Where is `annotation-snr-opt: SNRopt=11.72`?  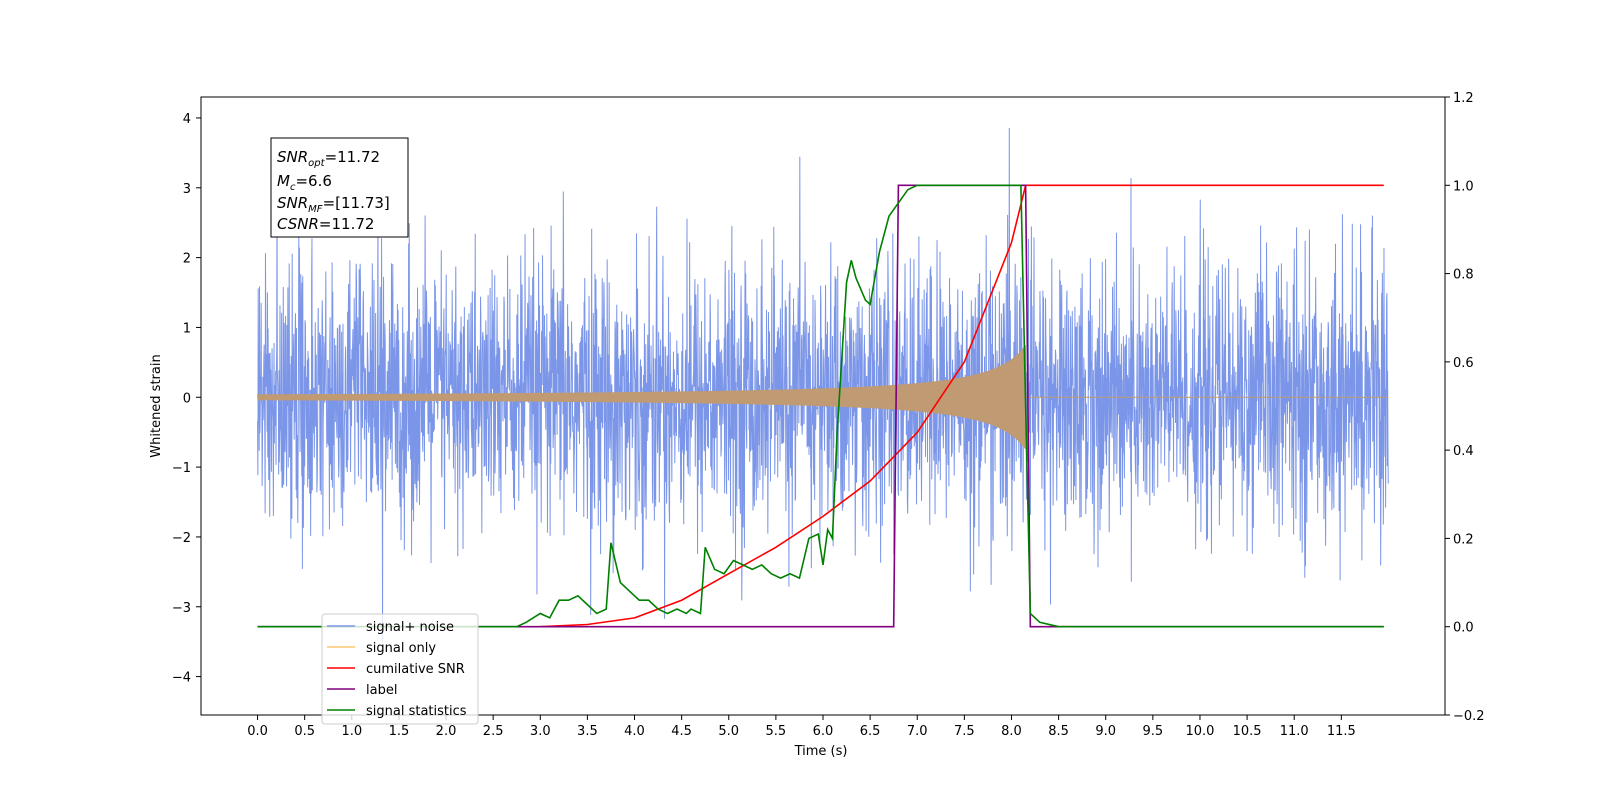 annotation-snr-opt: SNRopt=11.72 is located at coordinates (328, 158).